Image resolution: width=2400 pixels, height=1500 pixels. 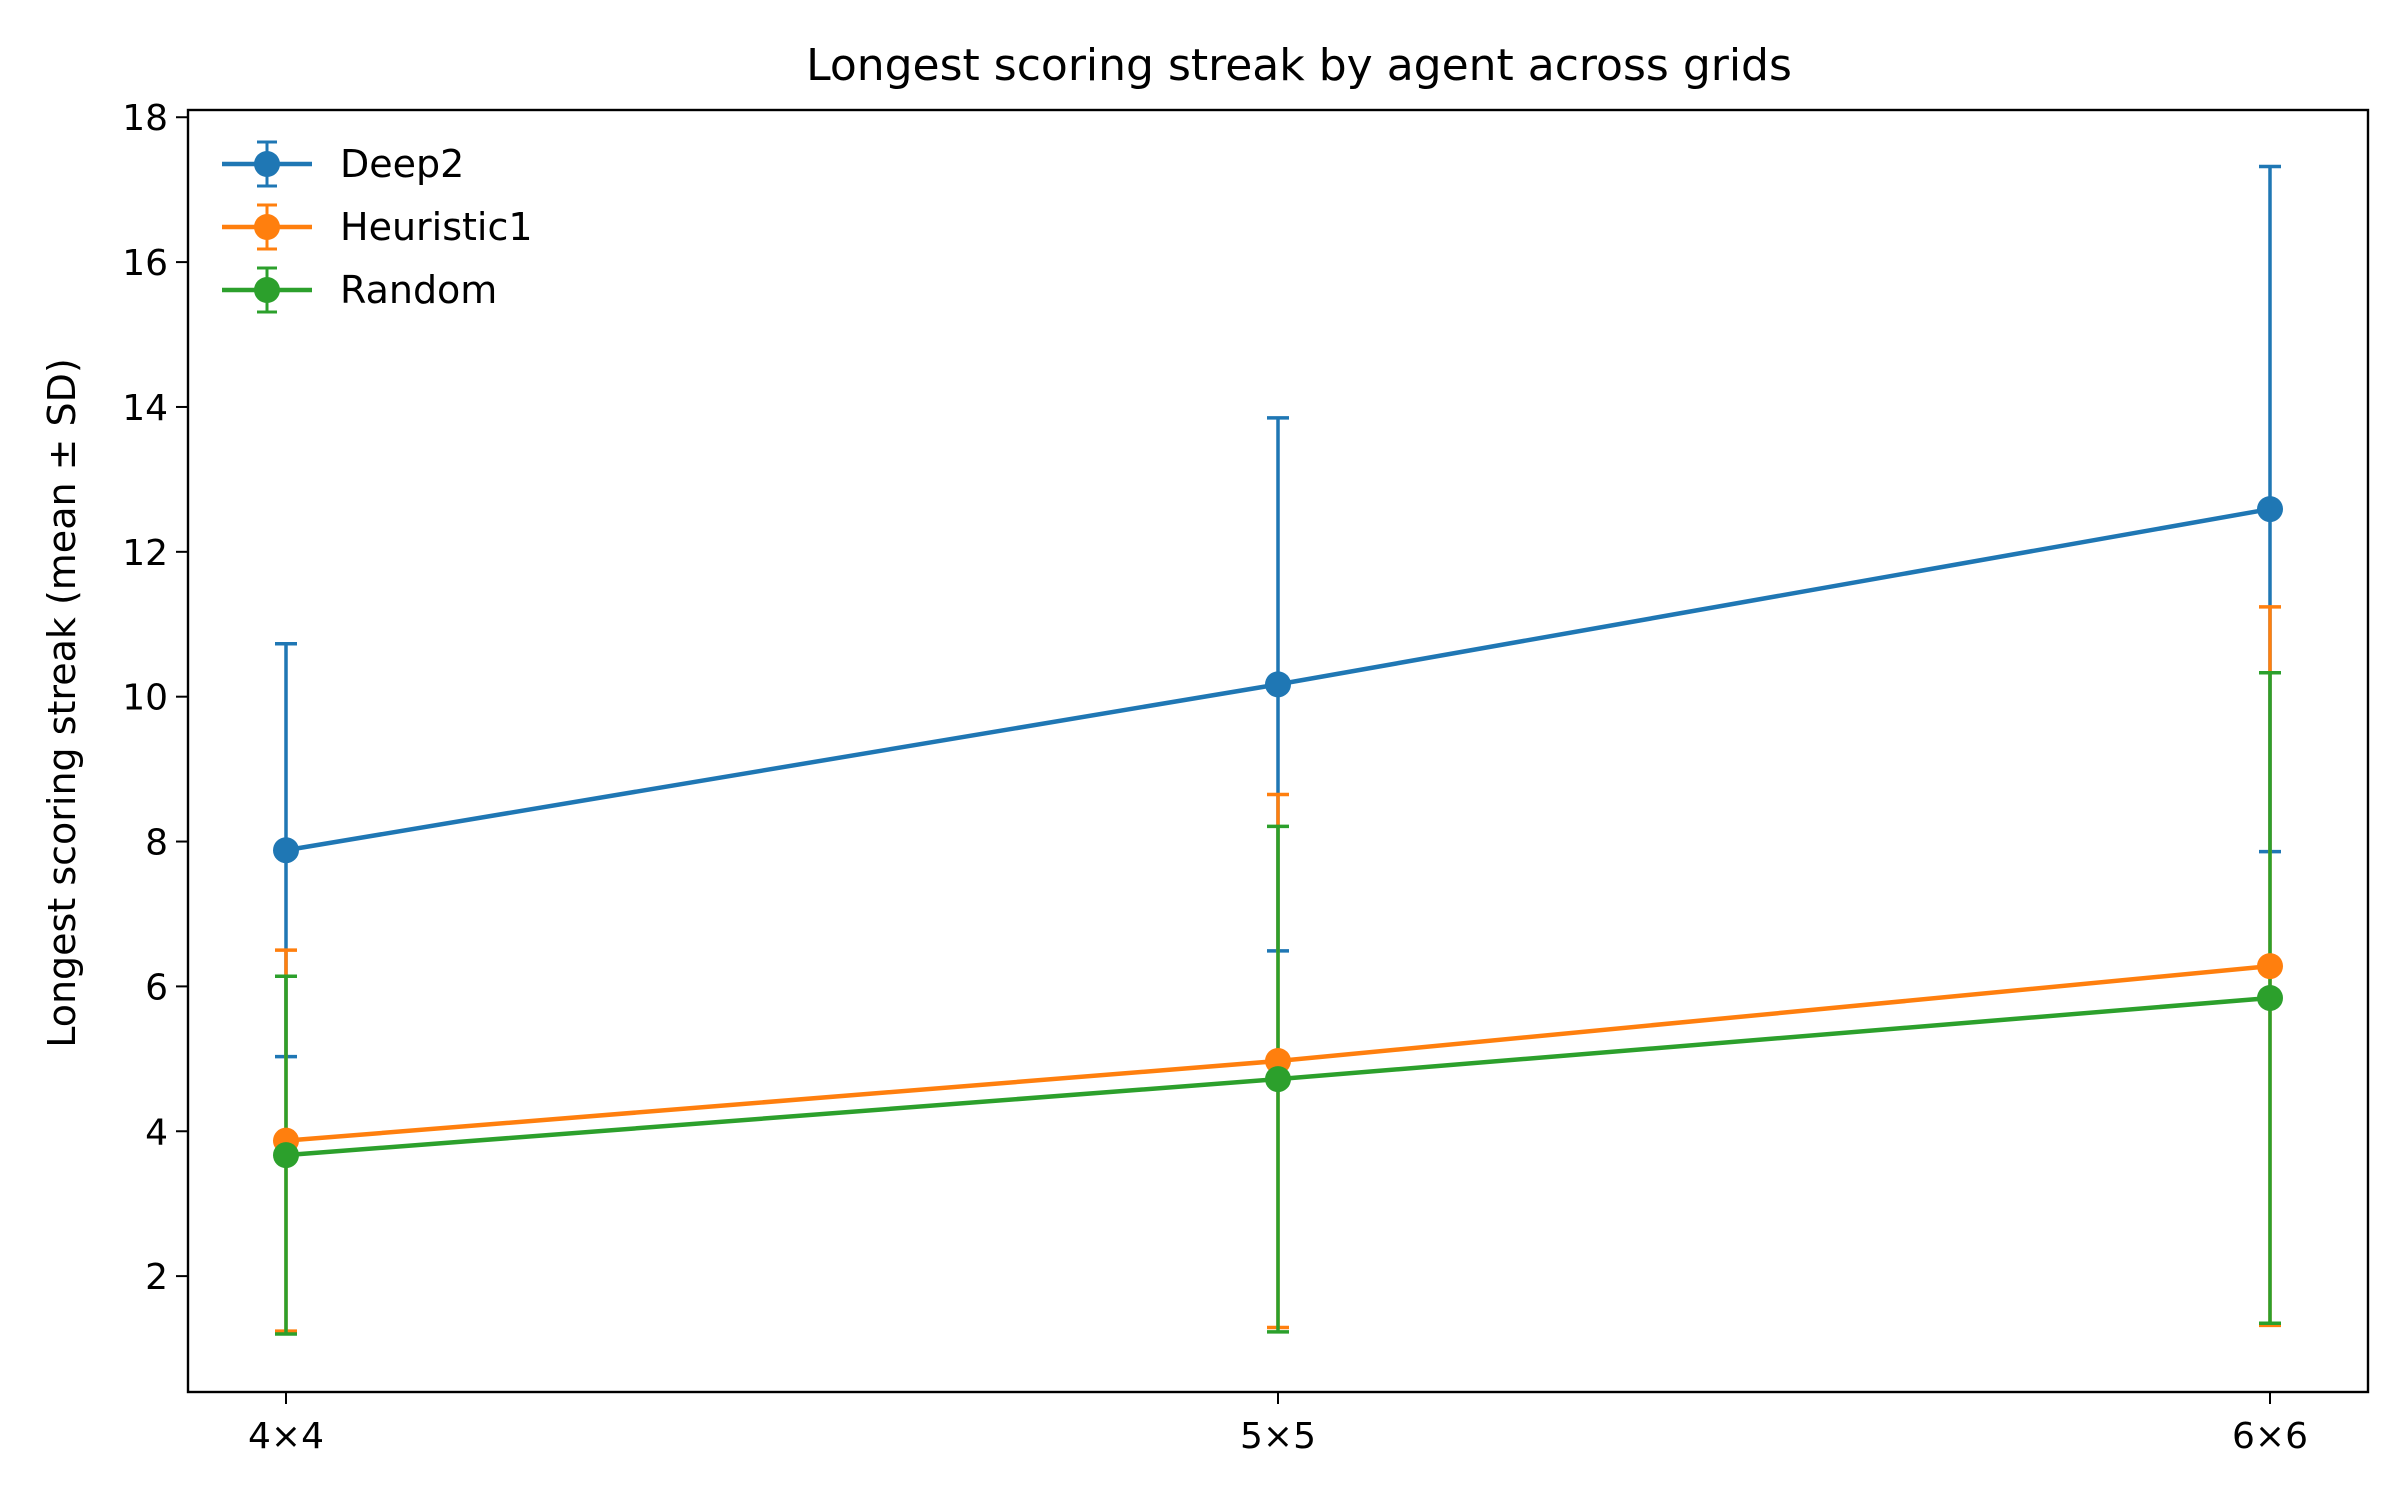 What do you see at coordinates (156, 843) in the screenshot?
I see `y-tick-label: 8` at bounding box center [156, 843].